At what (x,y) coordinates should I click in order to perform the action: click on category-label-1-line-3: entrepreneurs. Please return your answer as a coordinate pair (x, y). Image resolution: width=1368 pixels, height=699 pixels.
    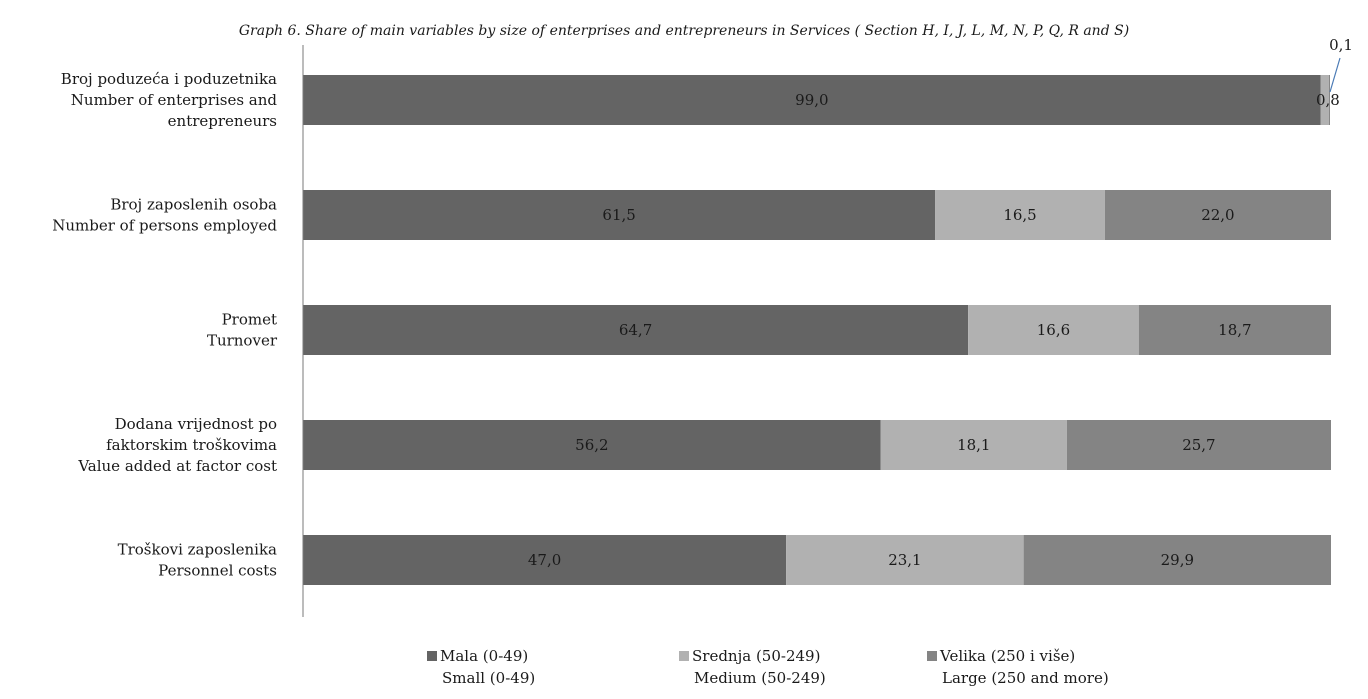
    Looking at the image, I should click on (222, 121).